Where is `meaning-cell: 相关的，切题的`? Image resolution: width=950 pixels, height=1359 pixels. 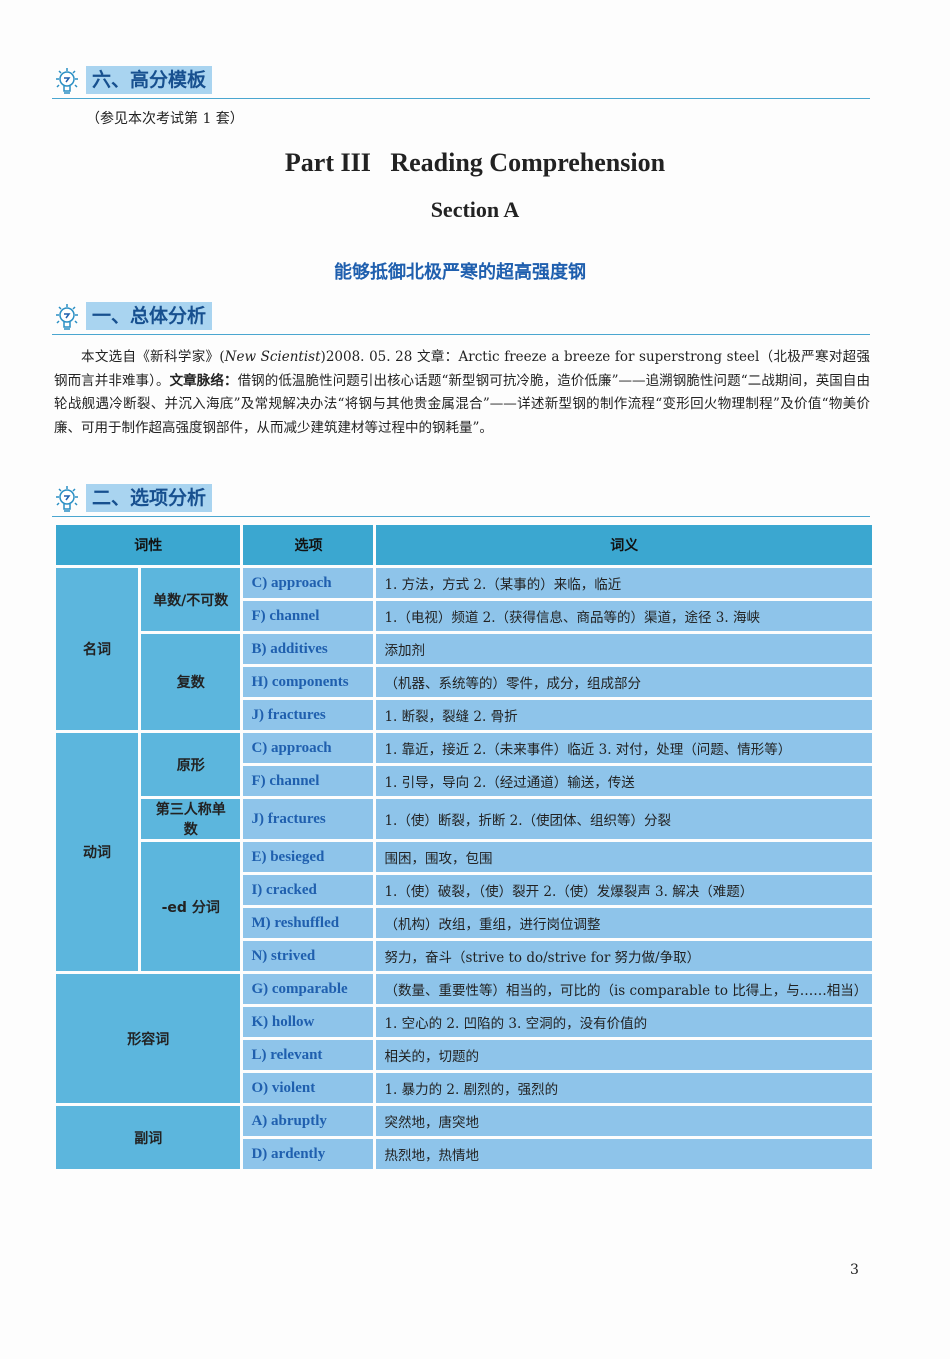
meaning-cell: 相关的，切题的 is located at coordinates (624, 1055).